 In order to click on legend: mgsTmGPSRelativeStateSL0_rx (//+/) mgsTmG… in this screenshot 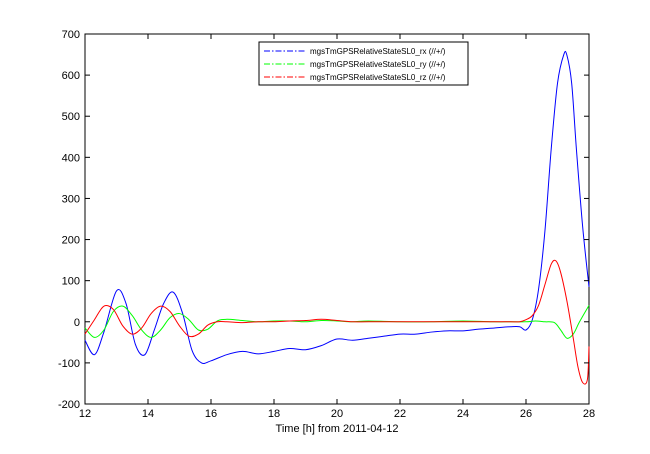, I will do `click(363, 63)`.